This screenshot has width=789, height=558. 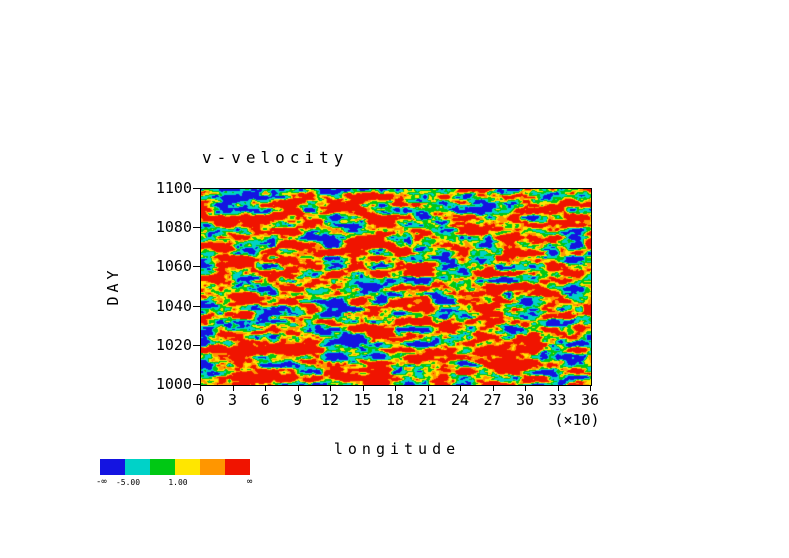 What do you see at coordinates (178, 482) in the screenshot?
I see `colorbar-tick-label: 1.00` at bounding box center [178, 482].